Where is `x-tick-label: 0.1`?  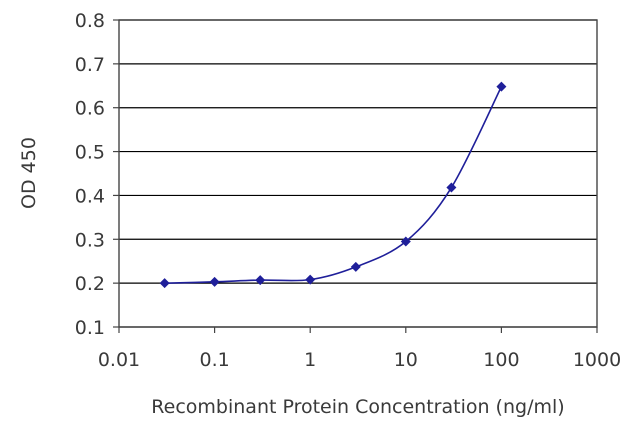
x-tick-label: 0.1 is located at coordinates (214, 360).